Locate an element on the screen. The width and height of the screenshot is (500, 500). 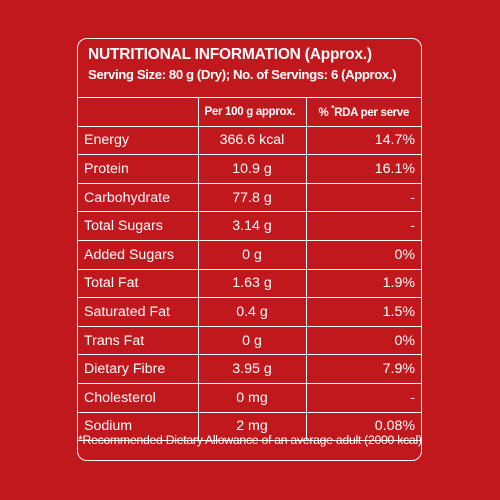
table-row: Saturated Fat 0.4 g 1.5% is located at coordinates (249, 312).